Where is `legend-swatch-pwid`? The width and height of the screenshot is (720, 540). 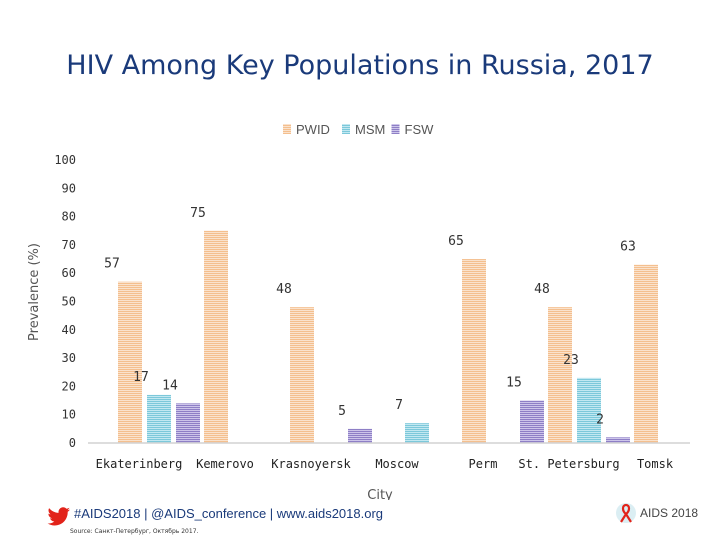
legend-swatch-pwid is located at coordinates (287, 129).